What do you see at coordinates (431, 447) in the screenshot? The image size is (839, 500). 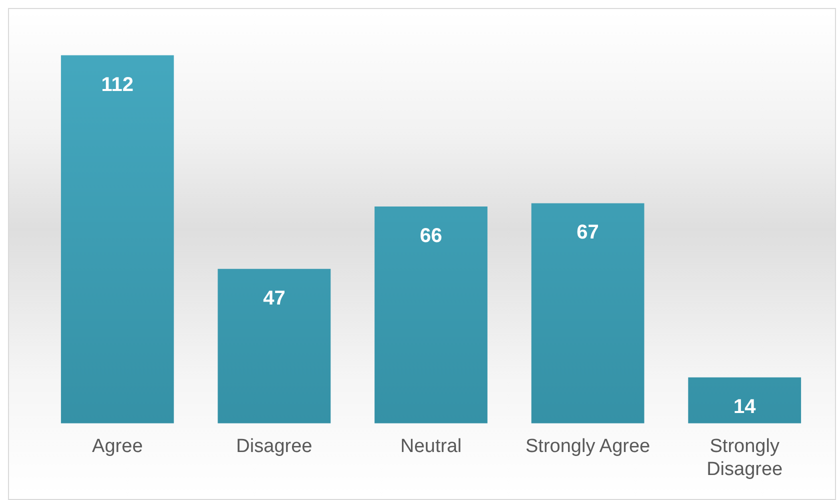 I see `x-tick-label: Neutral` at bounding box center [431, 447].